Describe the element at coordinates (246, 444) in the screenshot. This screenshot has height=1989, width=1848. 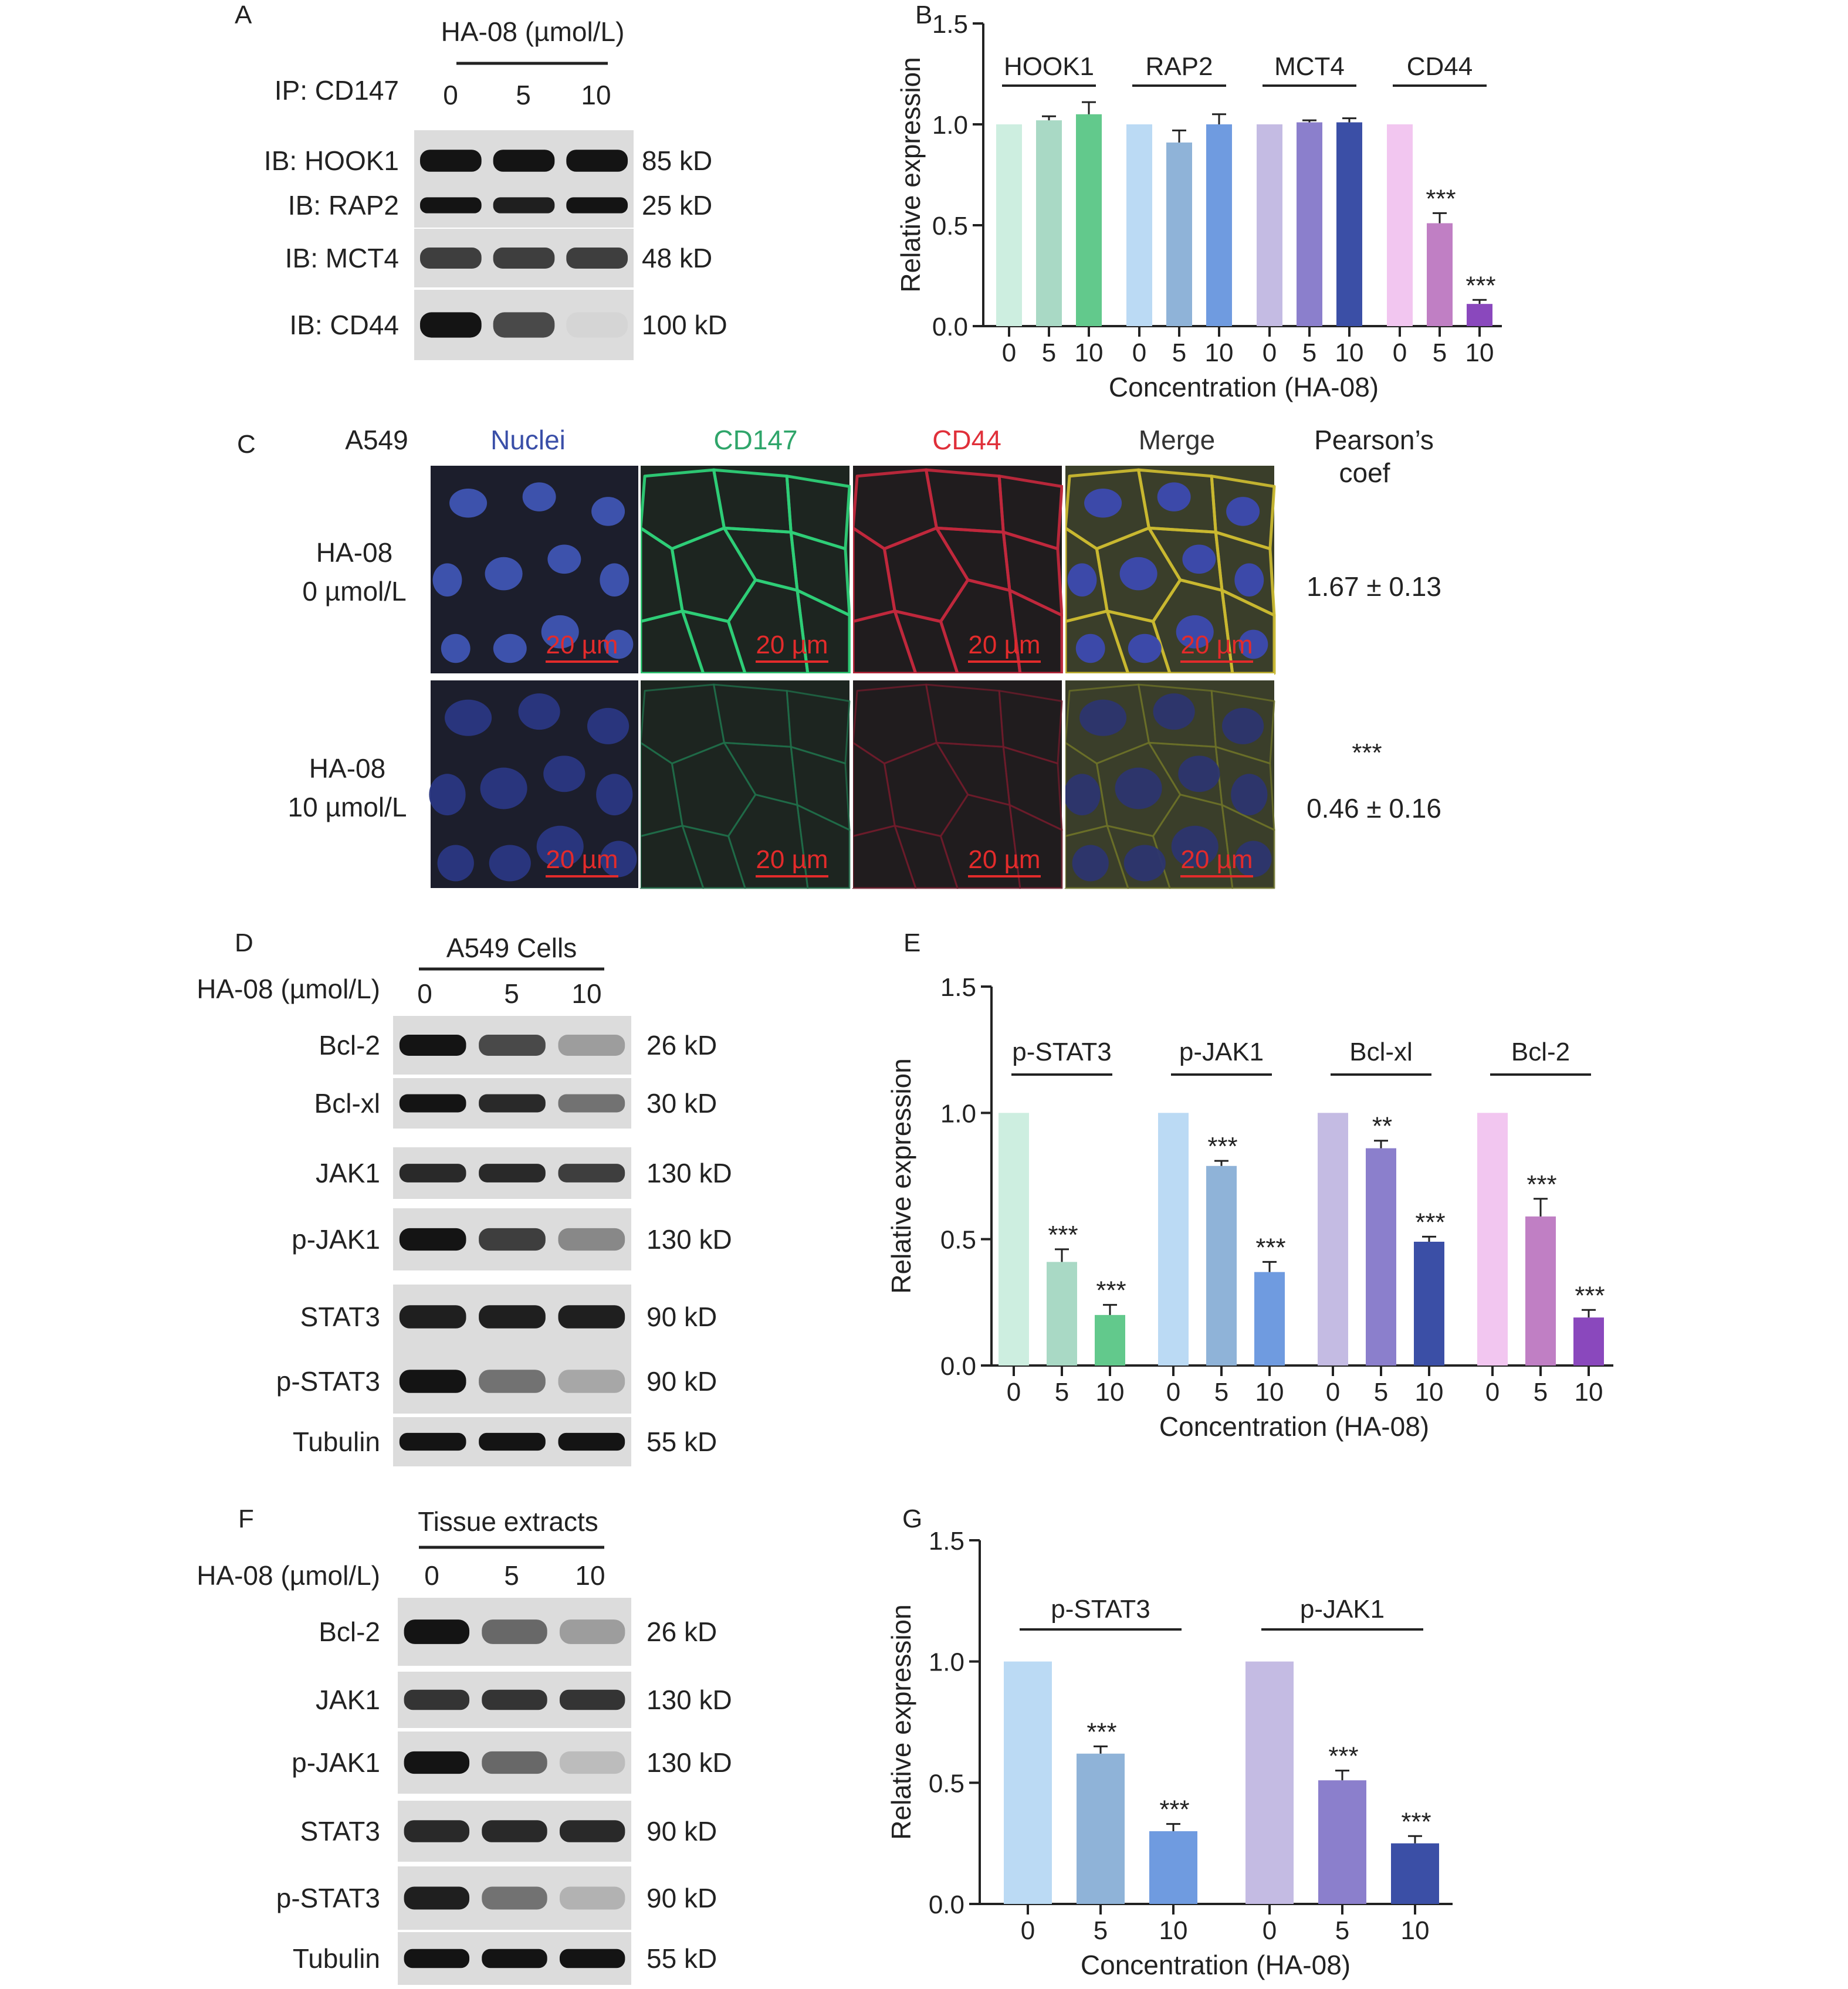
I see `panel-c-letter: C` at that location.